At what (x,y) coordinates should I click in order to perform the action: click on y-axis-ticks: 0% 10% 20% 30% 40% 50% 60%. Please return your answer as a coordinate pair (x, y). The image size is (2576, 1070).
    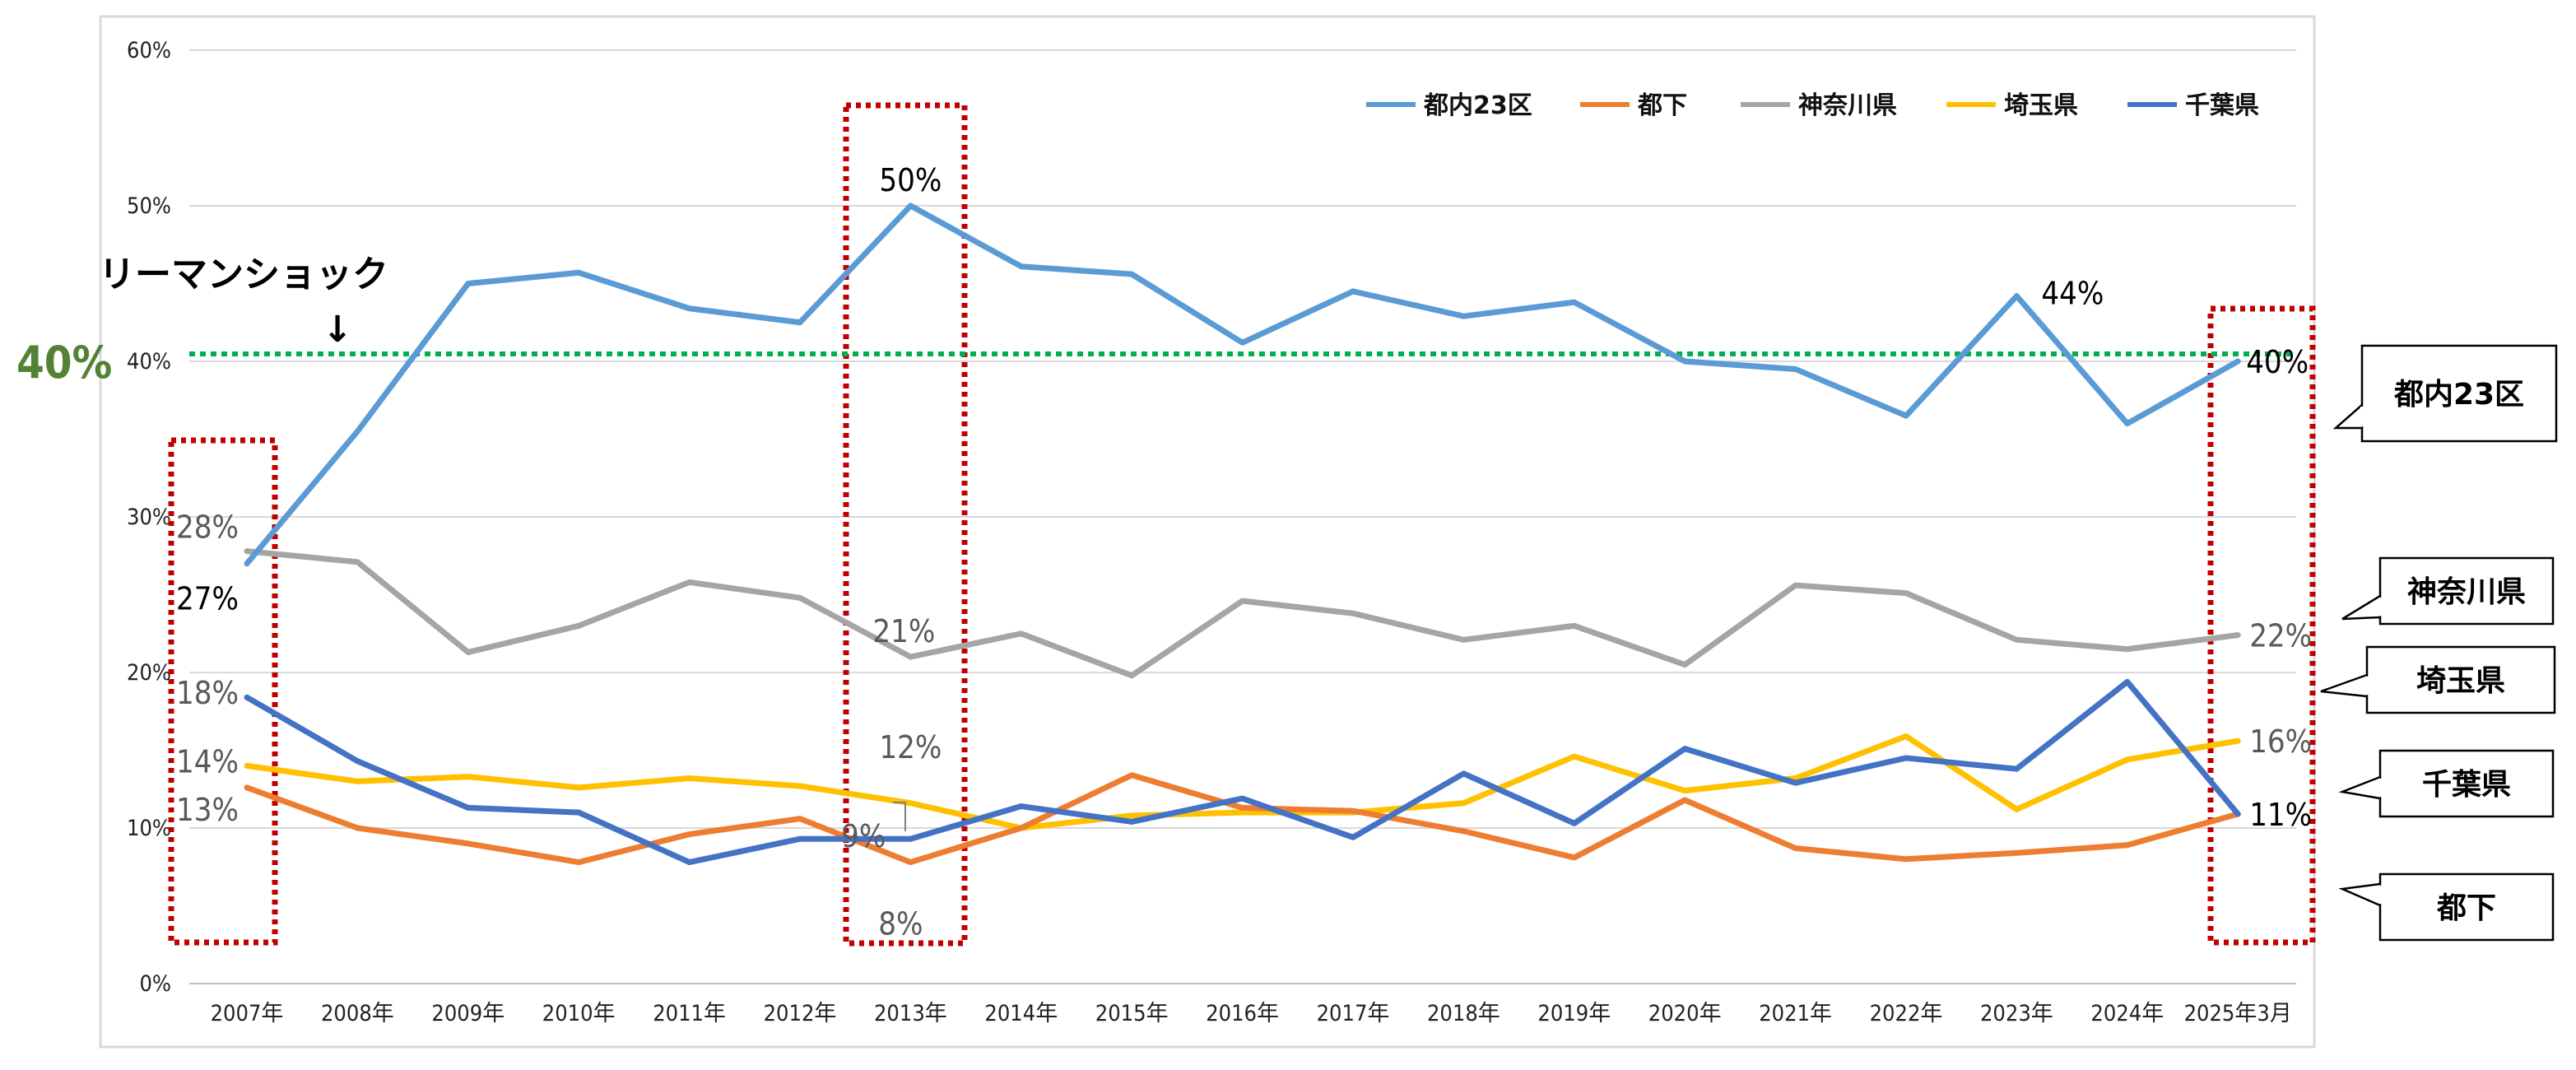
    Looking at the image, I should click on (149, 517).